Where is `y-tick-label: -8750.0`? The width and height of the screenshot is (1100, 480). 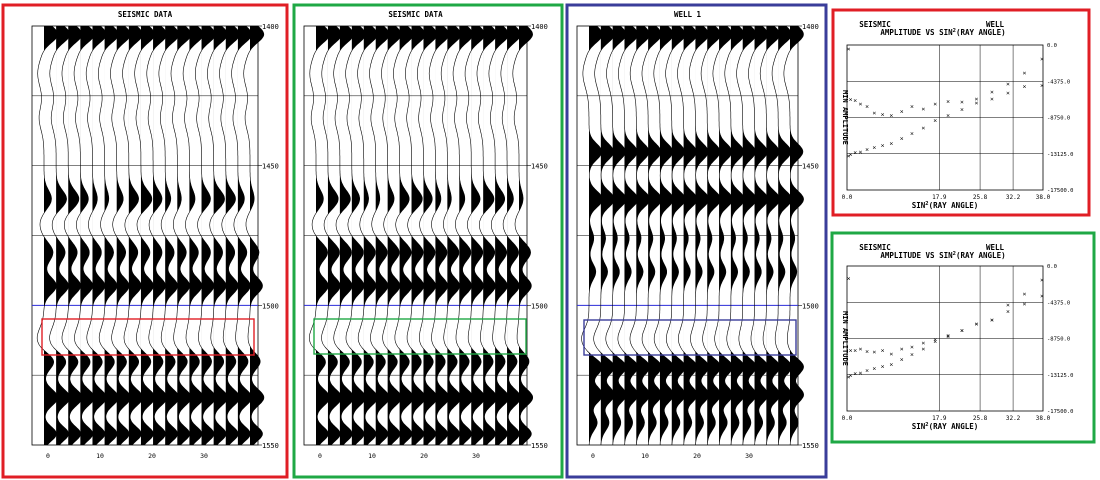 y-tick-label: -8750.0 is located at coordinates (1058, 340).